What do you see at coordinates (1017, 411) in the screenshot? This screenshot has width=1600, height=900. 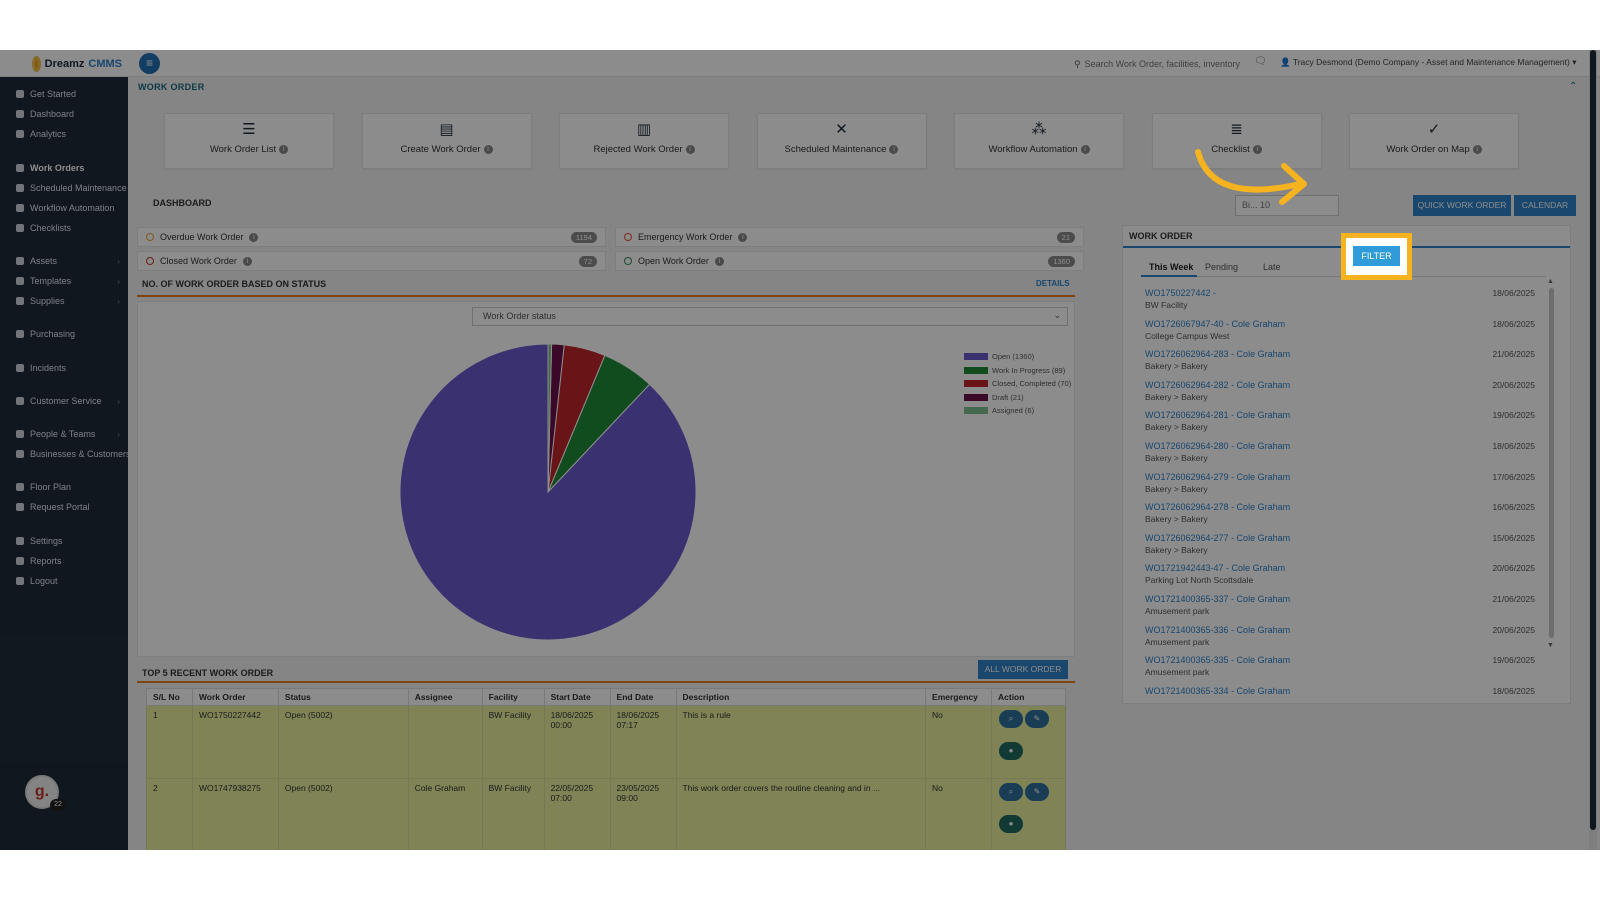 I see `legend-item: Assigned (6)` at bounding box center [1017, 411].